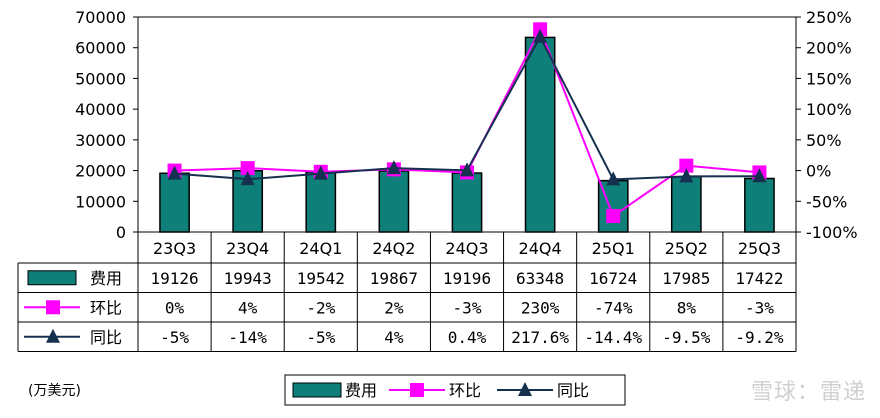 The height and width of the screenshot is (418, 880). Describe the element at coordinates (686, 337) in the screenshot. I see `table-value: -9.5%` at that location.